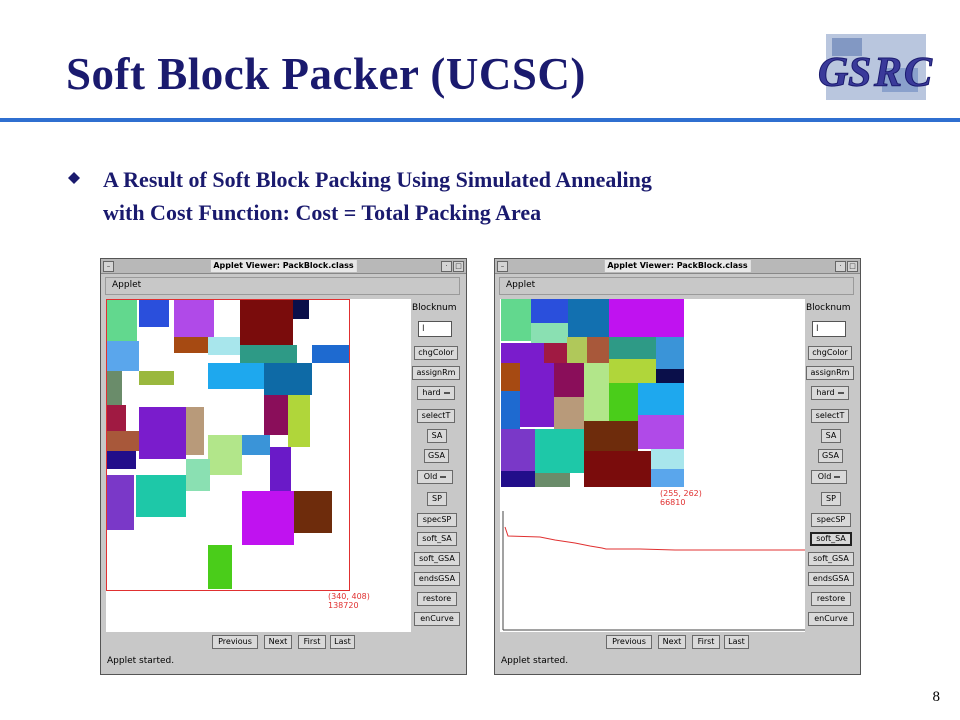  Describe the element at coordinates (535, 661) in the screenshot. I see `status-bar: Applet started.` at that location.